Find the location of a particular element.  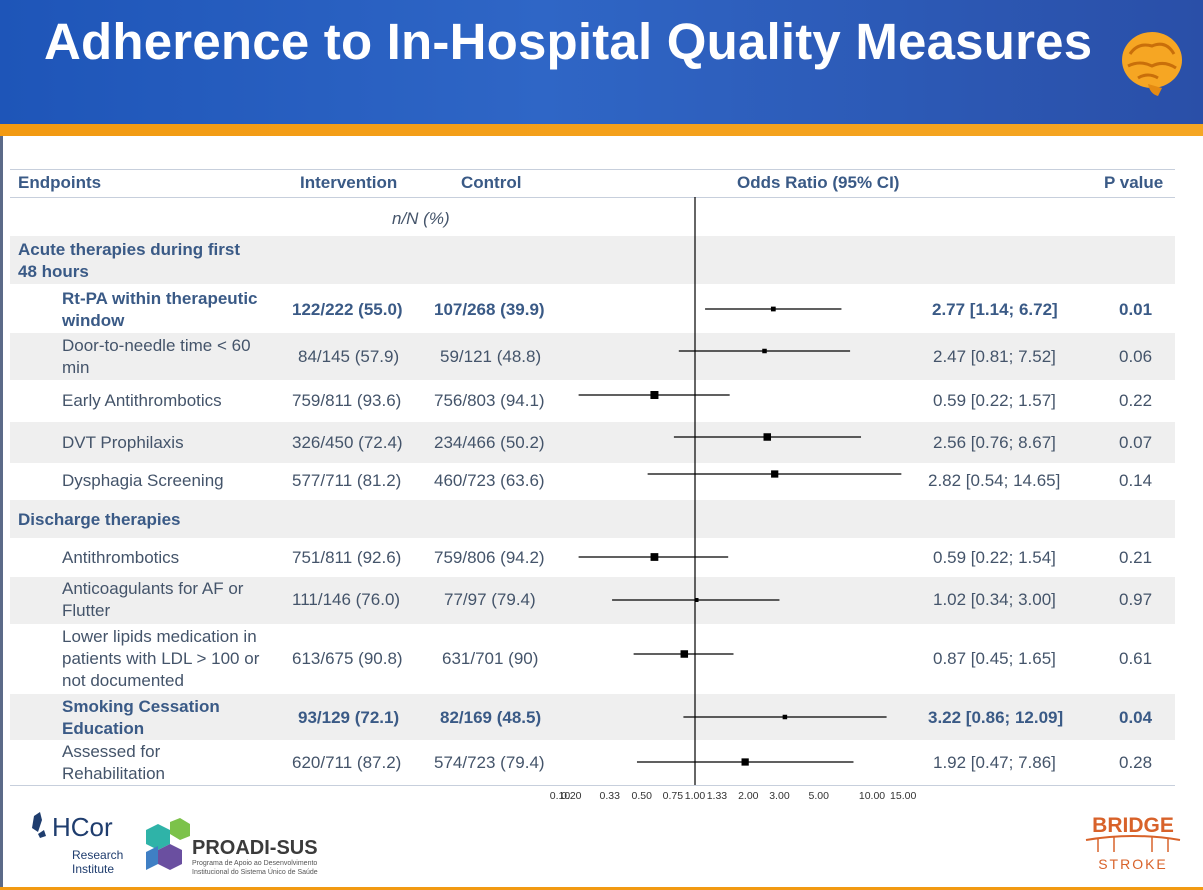

proadi-line1: Programa de Apoio ao Desenvolvimento is located at coordinates (254, 863).